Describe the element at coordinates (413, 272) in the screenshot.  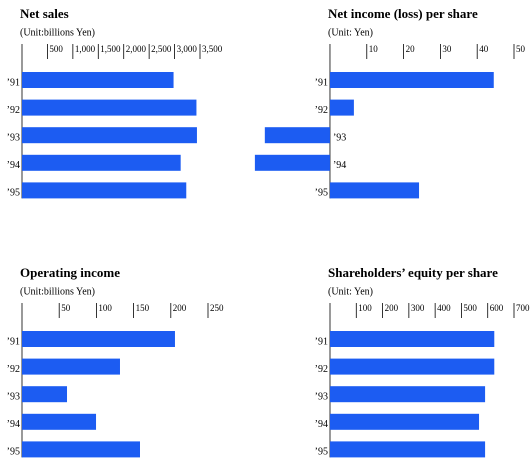
I see `chart-title: Shareholders’ equity per share` at that location.